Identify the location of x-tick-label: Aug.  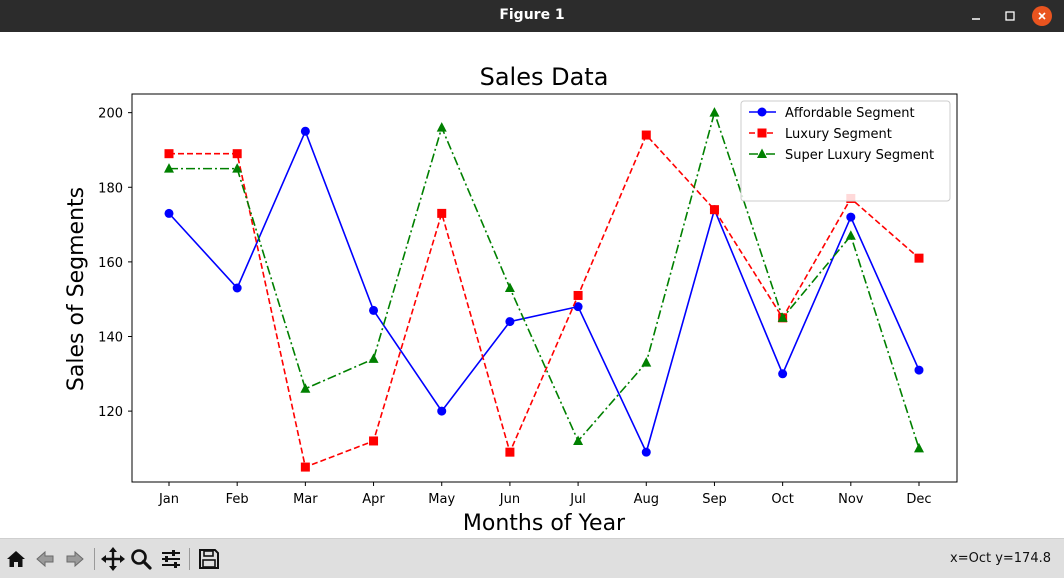
(646, 499).